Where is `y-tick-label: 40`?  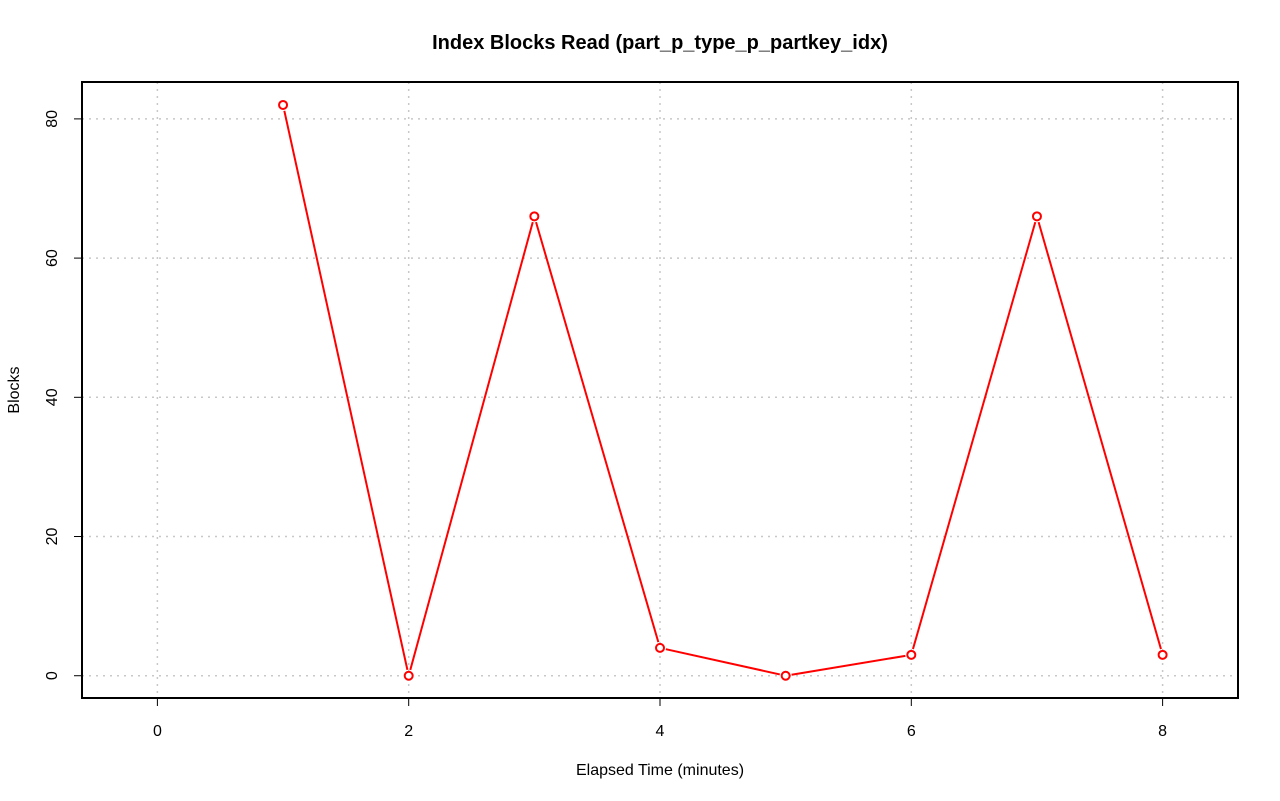
y-tick-label: 40 is located at coordinates (52, 397).